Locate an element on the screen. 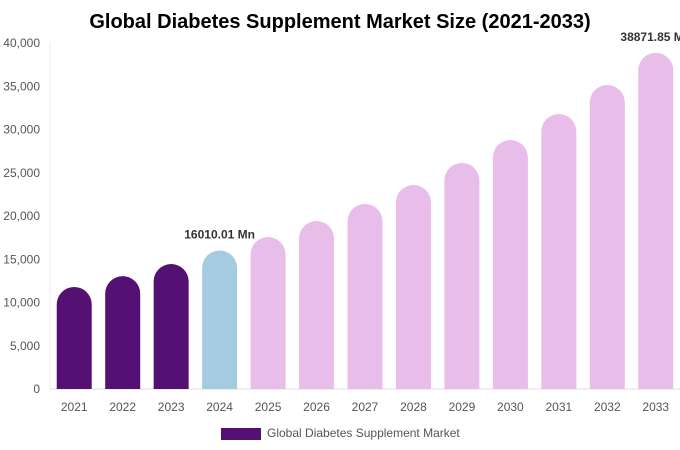 The image size is (680, 450). legend-label: Global Diabetes Supplement Market is located at coordinates (363, 433).